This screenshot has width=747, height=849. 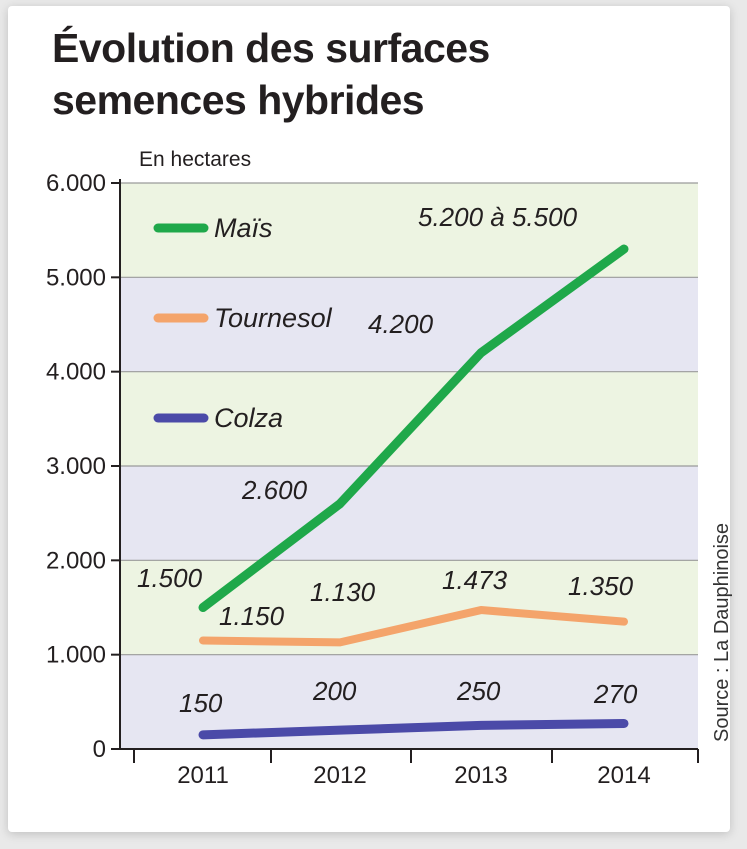 I want to click on y-tick-label: 3.000, so click(x=76, y=466).